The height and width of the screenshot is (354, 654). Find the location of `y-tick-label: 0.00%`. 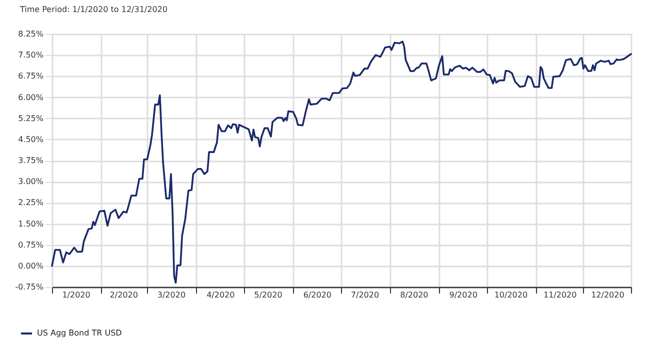

y-tick-label: 0.00% is located at coordinates (31, 265).